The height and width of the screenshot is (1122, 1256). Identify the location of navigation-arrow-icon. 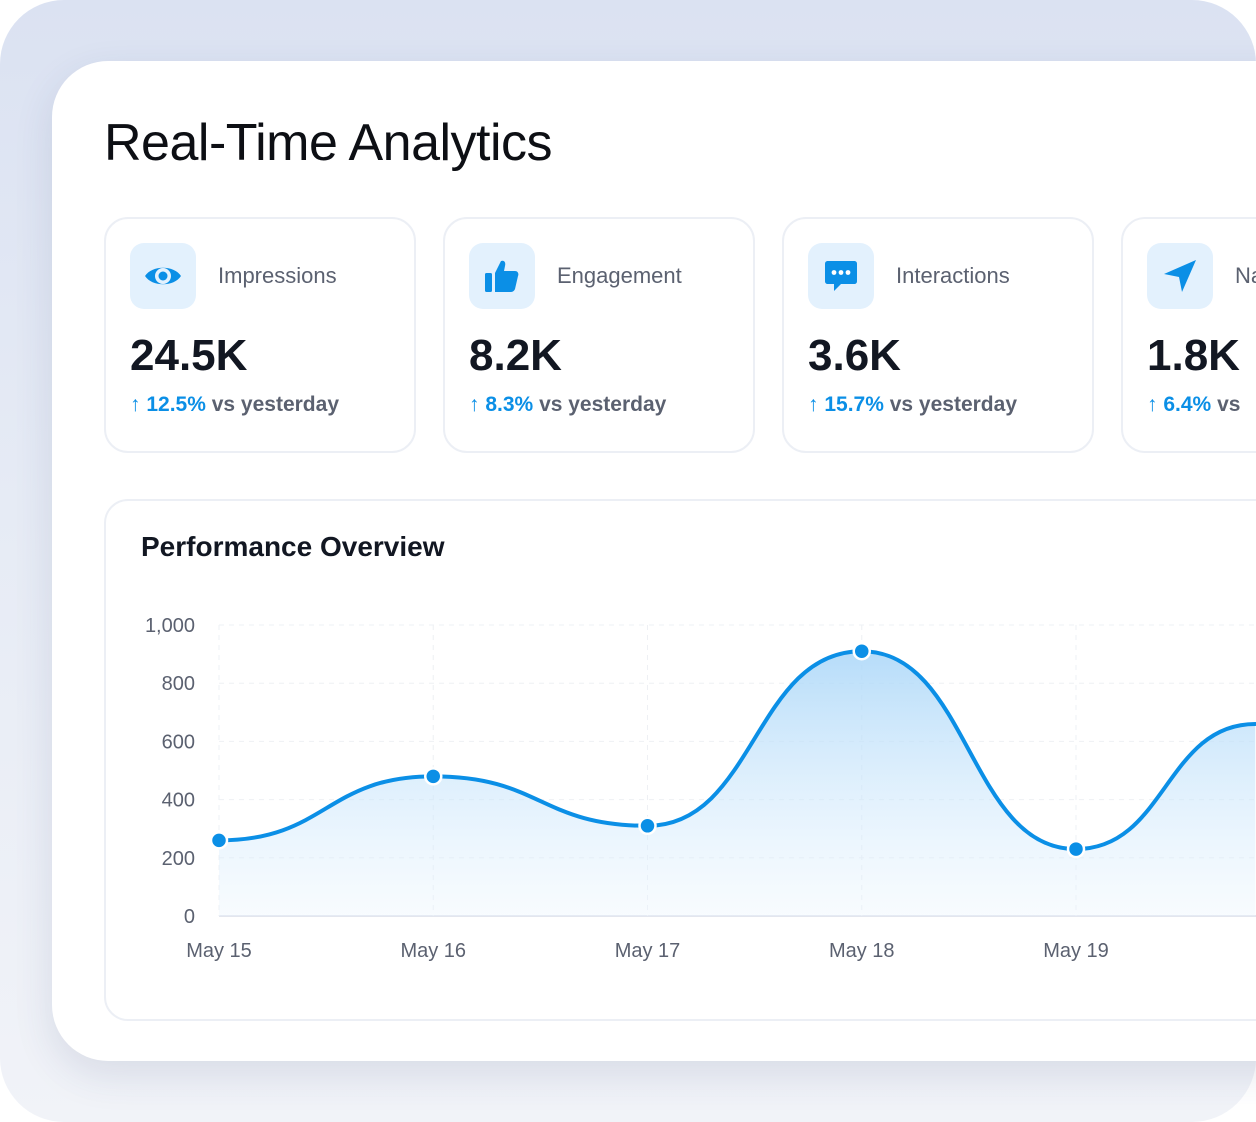
(1180, 276).